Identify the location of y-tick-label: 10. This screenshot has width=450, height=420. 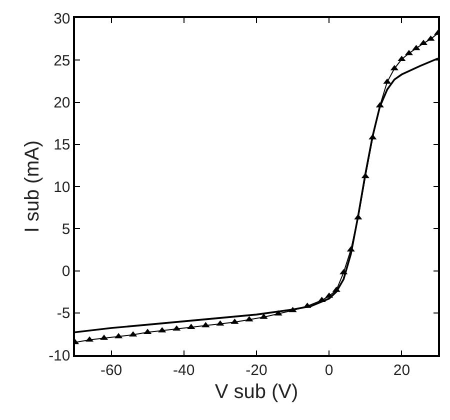
(62, 187).